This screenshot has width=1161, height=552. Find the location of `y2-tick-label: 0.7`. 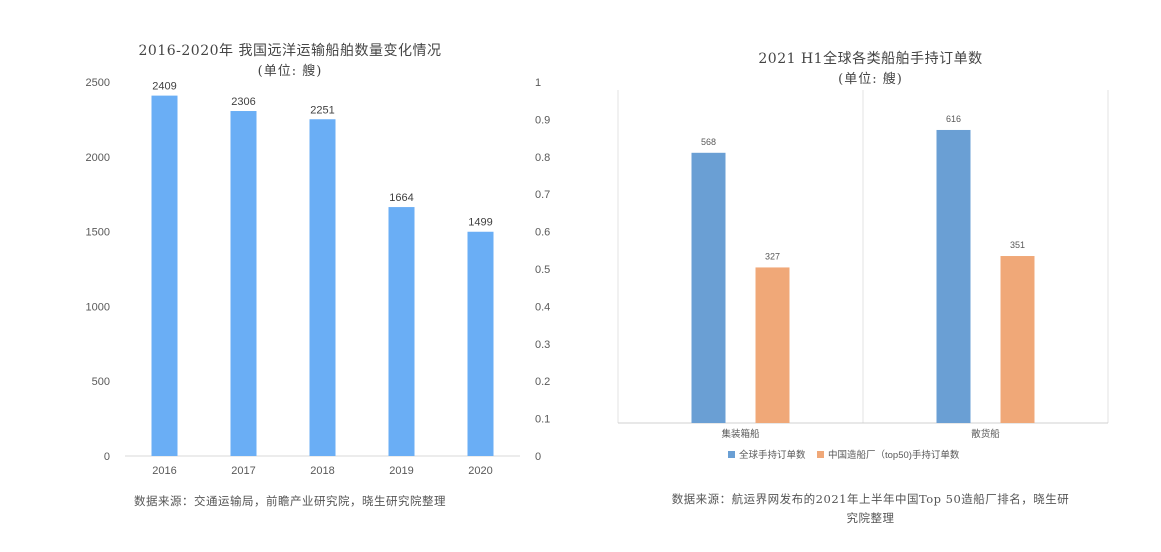

y2-tick-label: 0.7 is located at coordinates (542, 195).